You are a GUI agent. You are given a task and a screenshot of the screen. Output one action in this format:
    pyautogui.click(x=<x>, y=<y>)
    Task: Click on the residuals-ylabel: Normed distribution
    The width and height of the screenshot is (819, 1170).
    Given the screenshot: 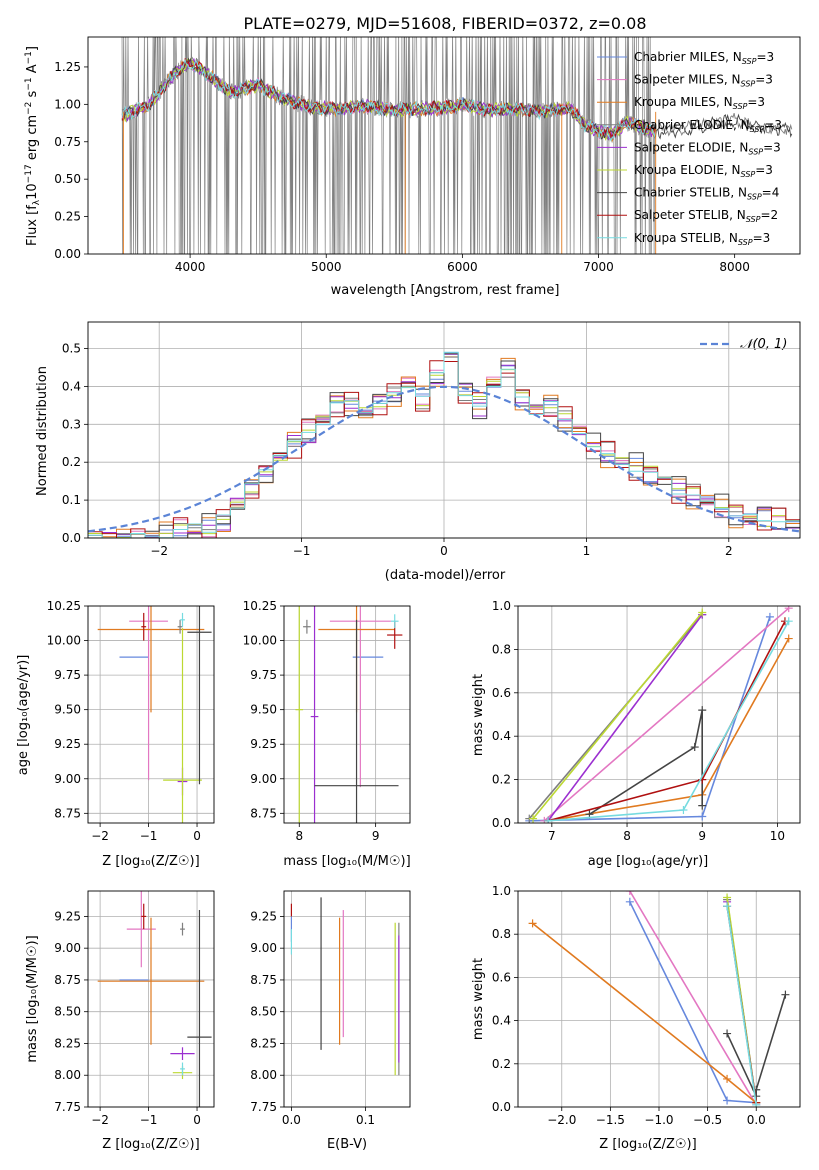 What is the action you would take?
    pyautogui.click(x=42, y=431)
    